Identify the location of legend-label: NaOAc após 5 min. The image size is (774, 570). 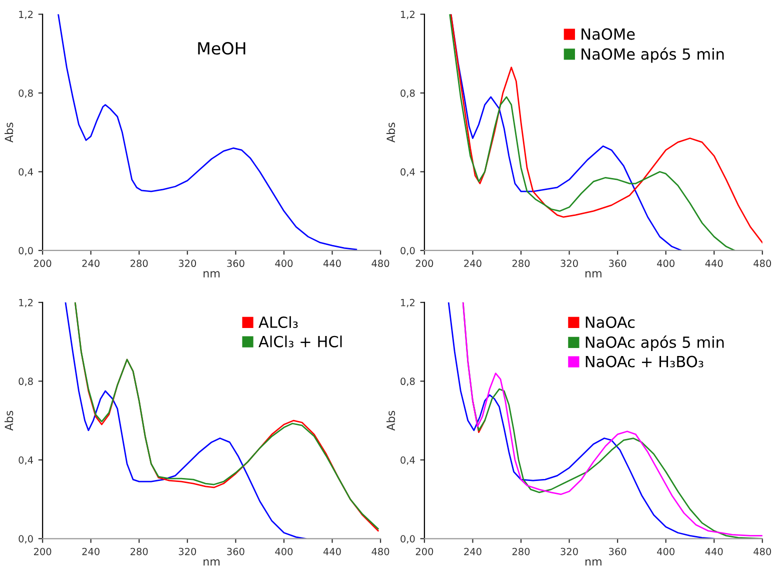
(655, 343).